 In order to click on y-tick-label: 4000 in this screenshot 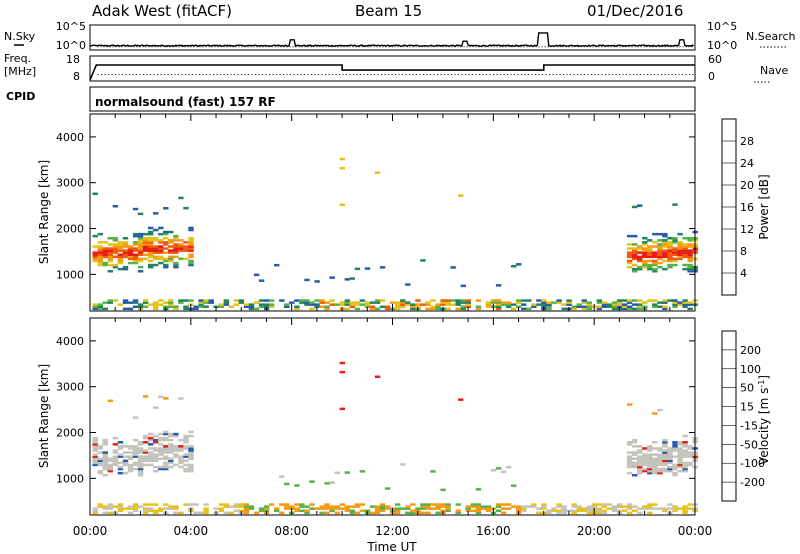, I will do `click(70, 137)`.